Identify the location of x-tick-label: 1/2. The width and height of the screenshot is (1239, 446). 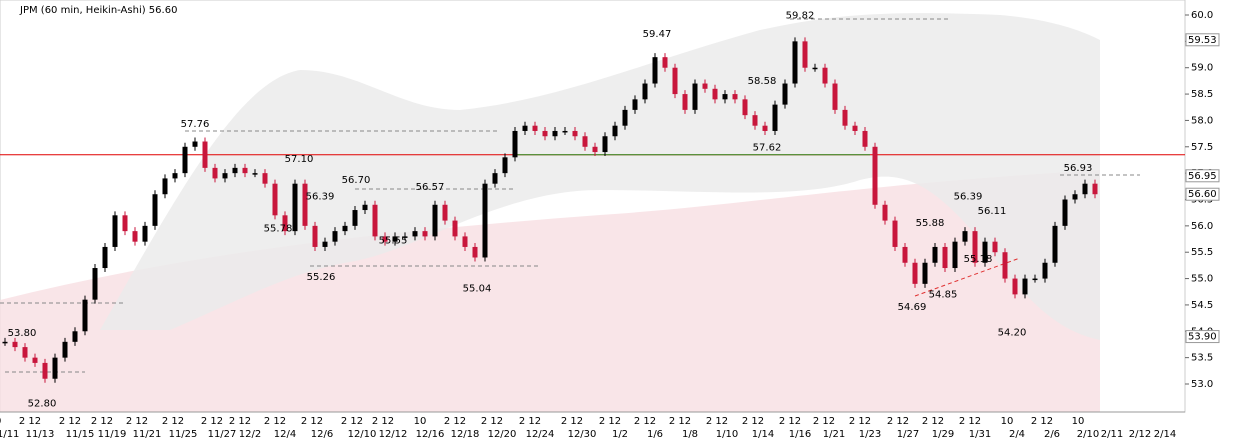
(620, 434).